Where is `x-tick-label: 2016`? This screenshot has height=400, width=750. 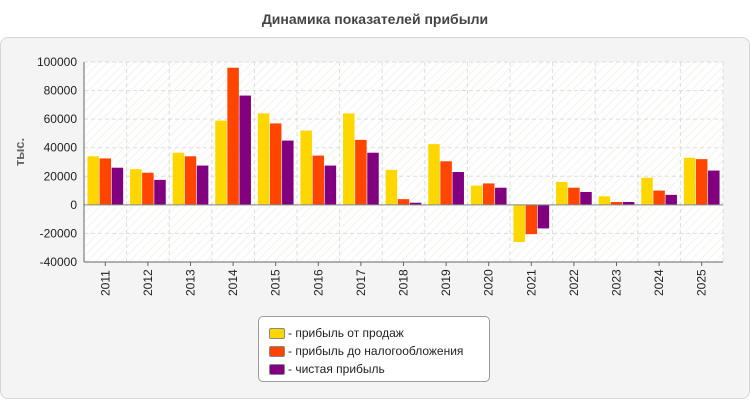 x-tick-label: 2016 is located at coordinates (318, 282).